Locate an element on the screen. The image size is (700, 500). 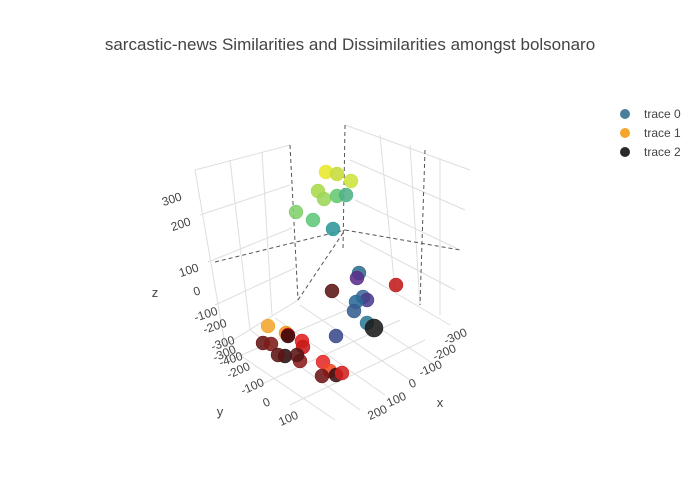
y-tick-label: 0 is located at coordinates (266, 402).